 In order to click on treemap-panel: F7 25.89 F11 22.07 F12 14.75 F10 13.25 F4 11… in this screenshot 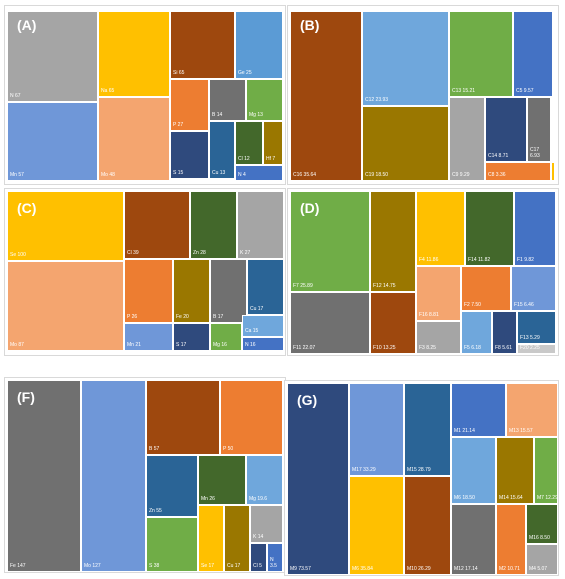, I will do `click(423, 272)`.